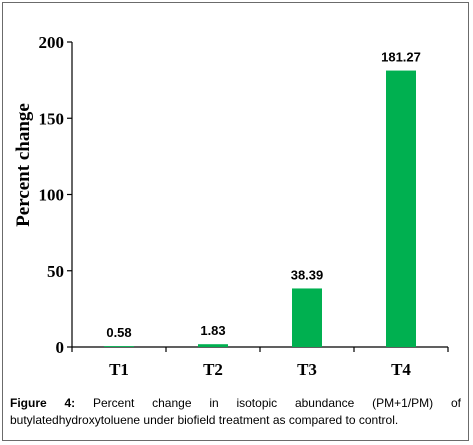 This screenshot has width=473, height=445. I want to click on bar-t2, so click(213, 345).